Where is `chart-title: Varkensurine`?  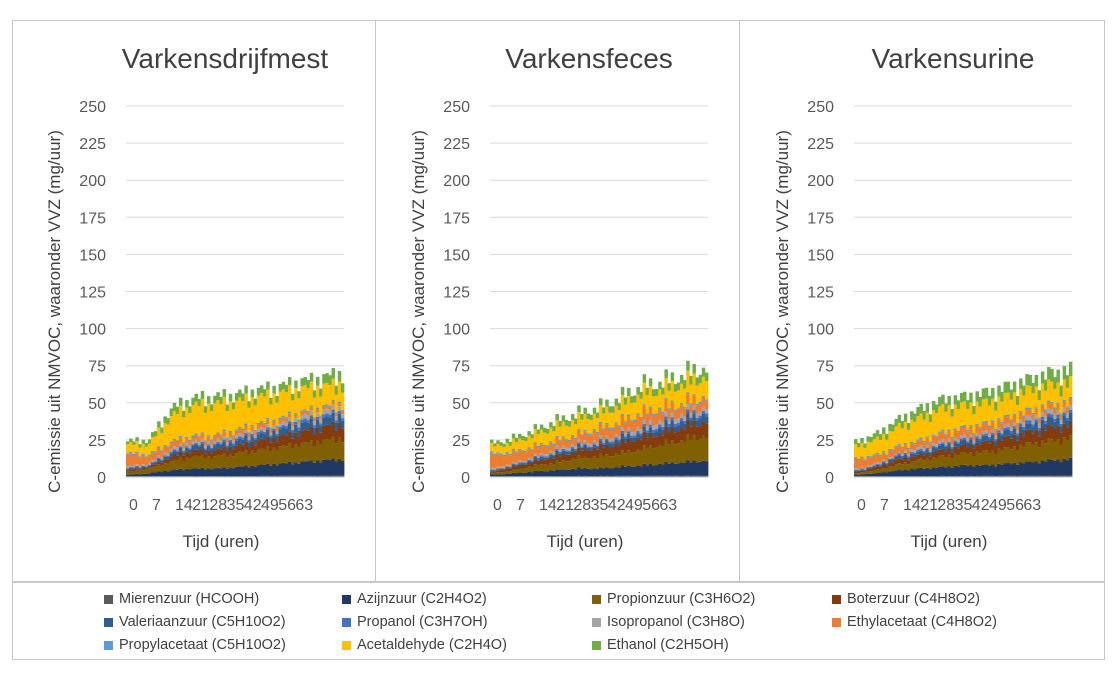 chart-title: Varkensurine is located at coordinates (953, 58).